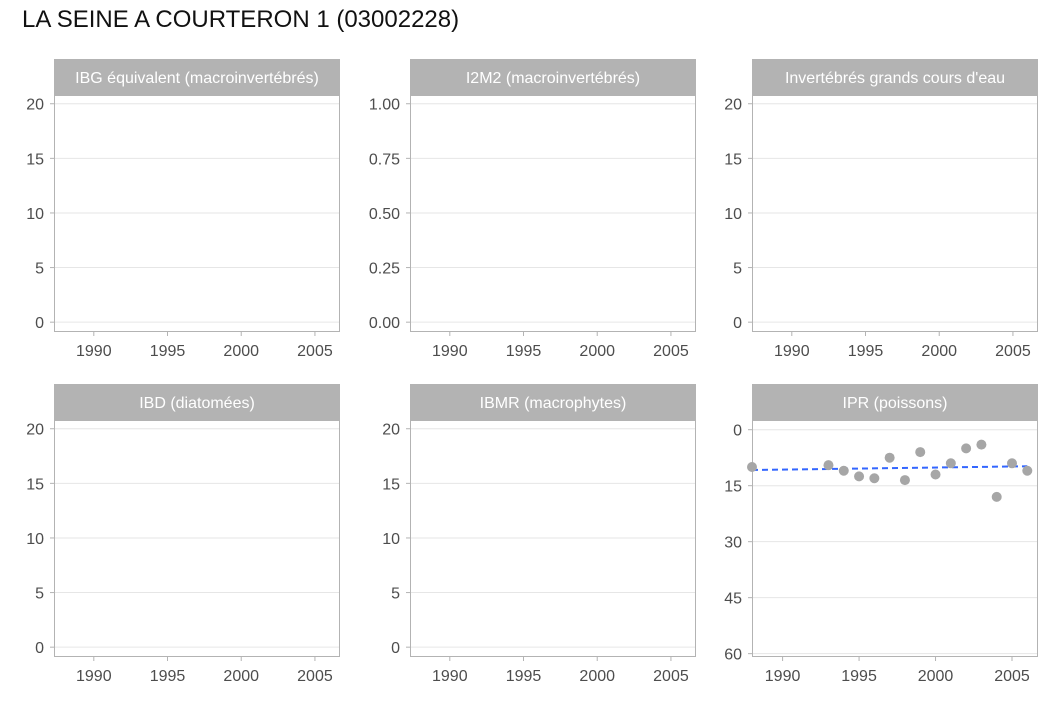 Image resolution: width=1062 pixels, height=708 pixels. I want to click on panel-6-y-tick-label: 45, so click(733, 599).